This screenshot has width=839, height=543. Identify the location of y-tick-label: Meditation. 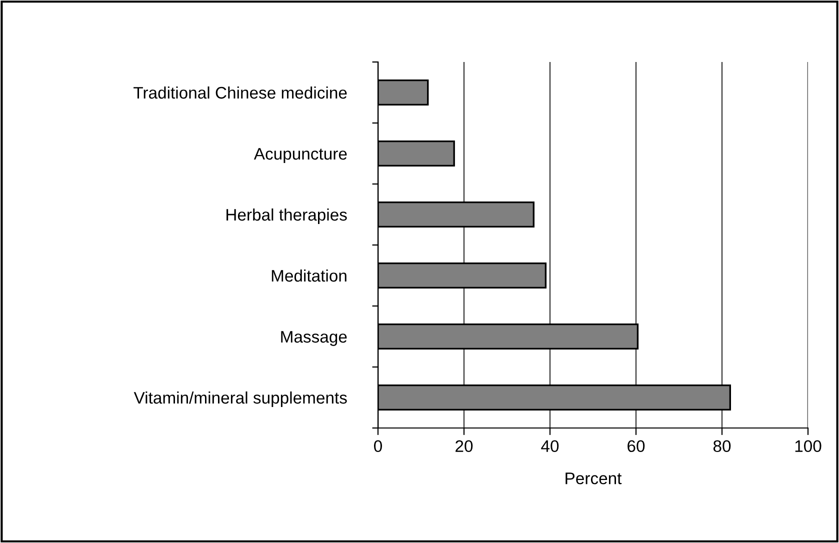
(309, 275).